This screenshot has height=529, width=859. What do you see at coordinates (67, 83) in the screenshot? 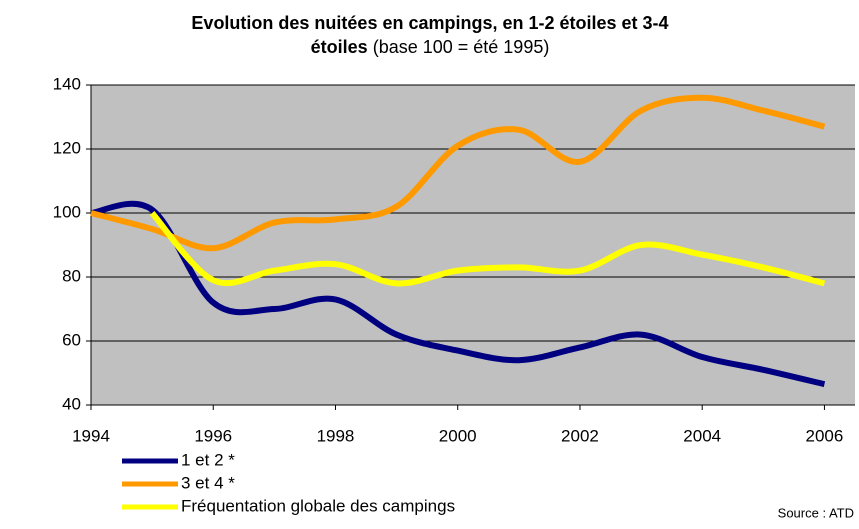
I see `y-tick-label: 140` at bounding box center [67, 83].